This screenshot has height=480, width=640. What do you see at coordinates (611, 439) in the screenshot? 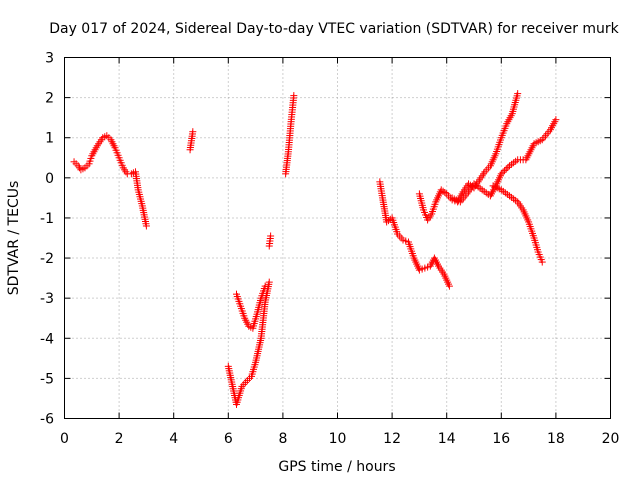
I see `x-tick-label: 20` at bounding box center [611, 439].